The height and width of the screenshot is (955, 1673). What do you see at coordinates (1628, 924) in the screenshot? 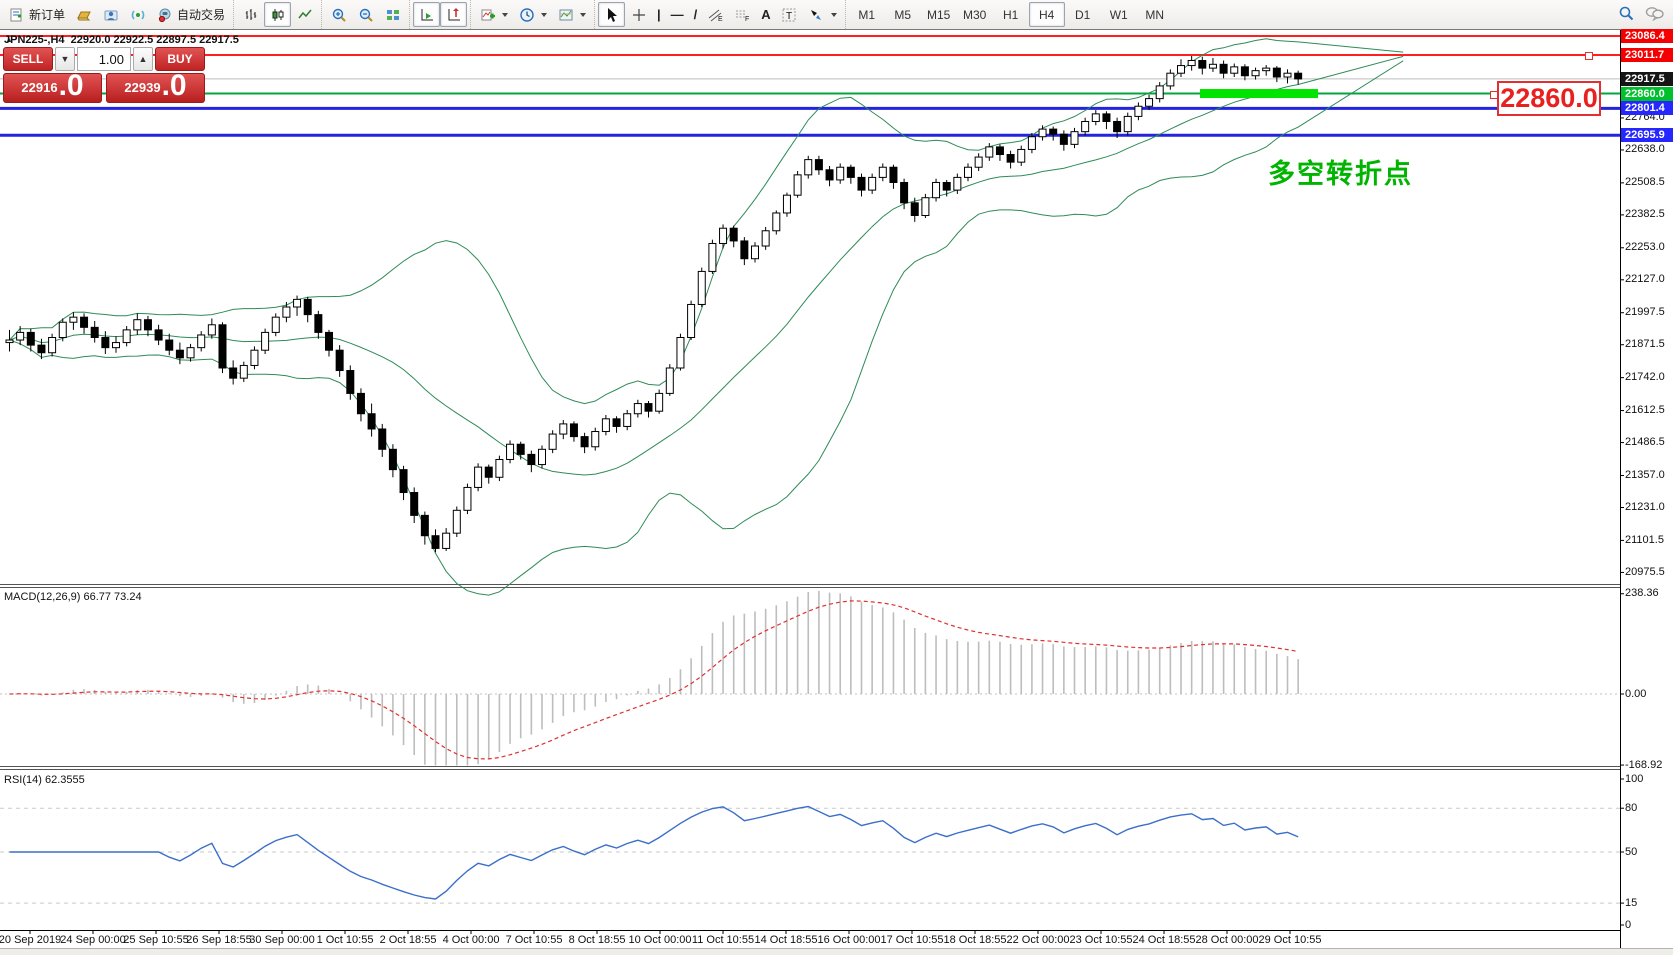
I see `rsi-tick-label: 0` at bounding box center [1628, 924].